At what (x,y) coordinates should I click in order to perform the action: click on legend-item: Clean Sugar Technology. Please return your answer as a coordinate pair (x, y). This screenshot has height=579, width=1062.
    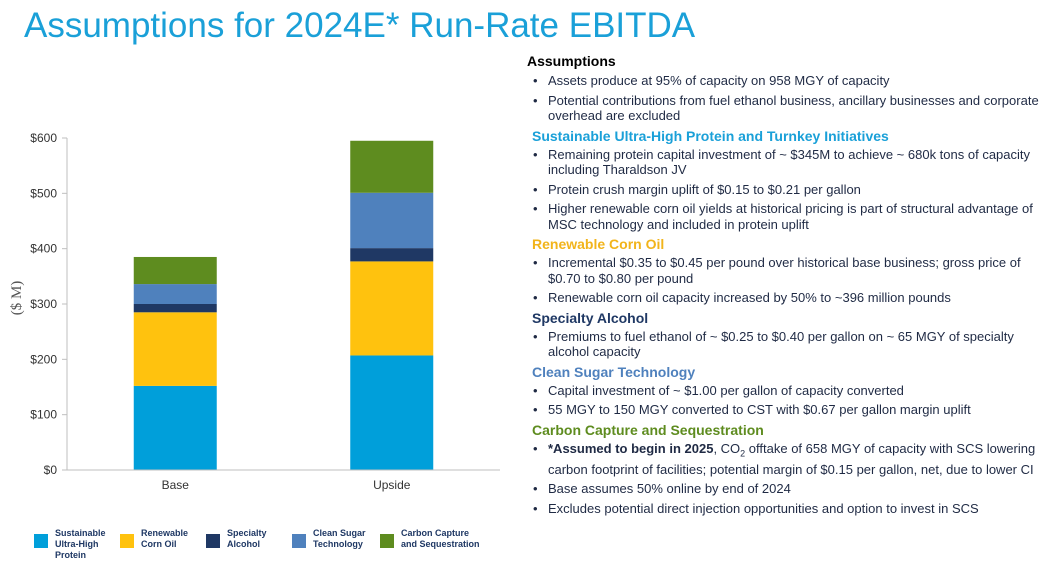
    Looking at the image, I should click on (329, 539).